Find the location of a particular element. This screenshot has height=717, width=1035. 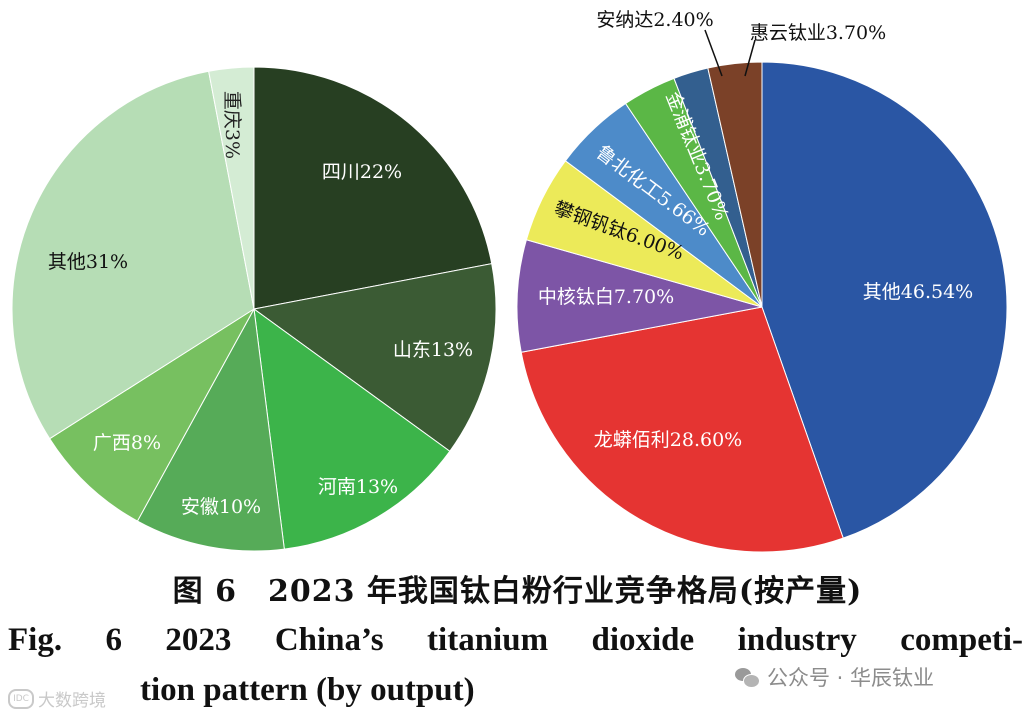

pie2-label-8: 惠云钛业3.70% is located at coordinates (818, 33).